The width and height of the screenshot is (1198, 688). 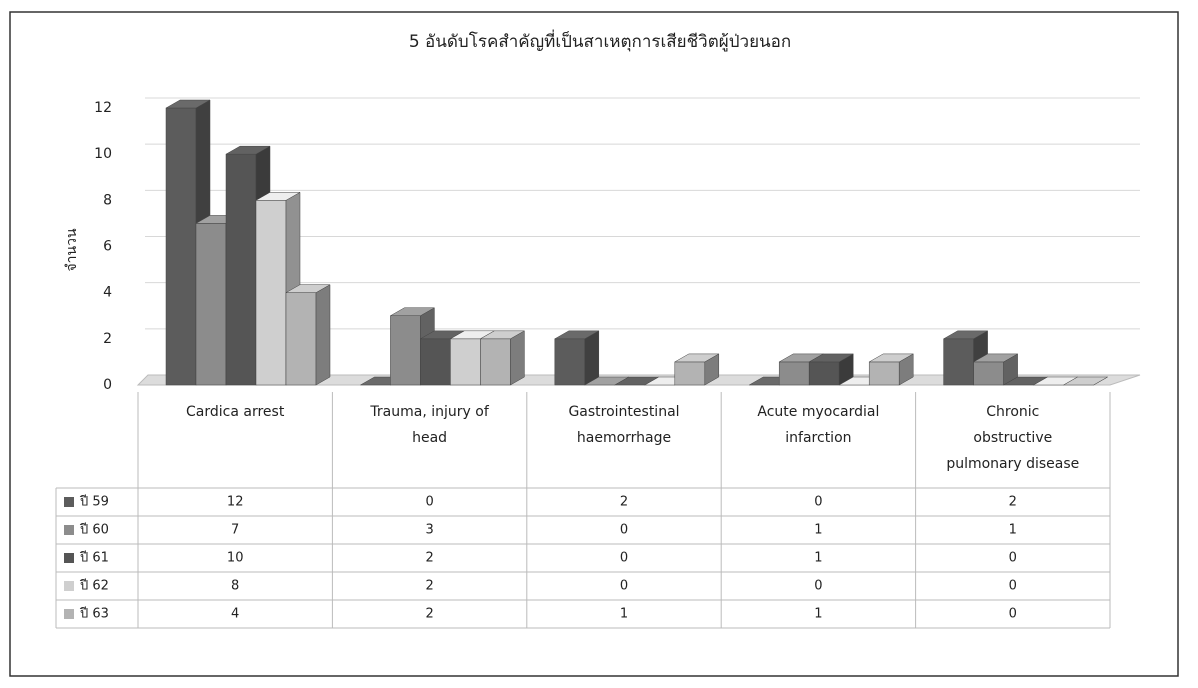 I want to click on y-tick-label: 4, so click(x=107, y=293).